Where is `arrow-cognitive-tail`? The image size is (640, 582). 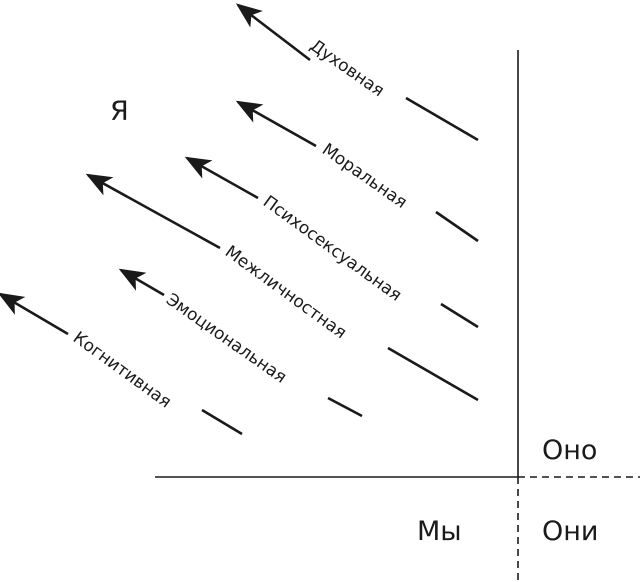
arrow-cognitive-tail is located at coordinates (222, 422).